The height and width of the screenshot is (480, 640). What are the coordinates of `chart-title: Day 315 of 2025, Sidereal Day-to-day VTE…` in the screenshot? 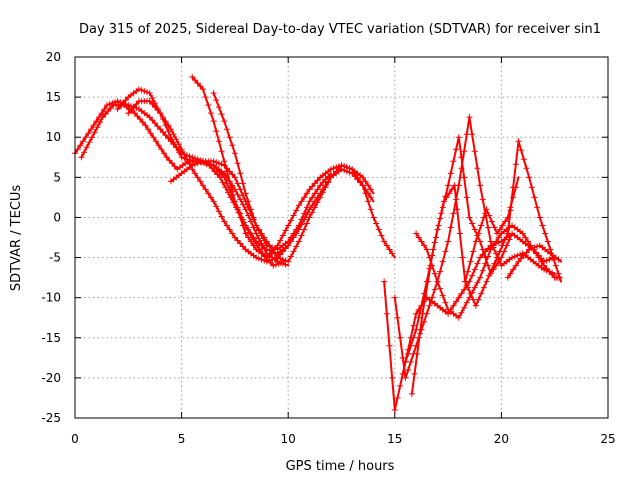 It's located at (340, 29).